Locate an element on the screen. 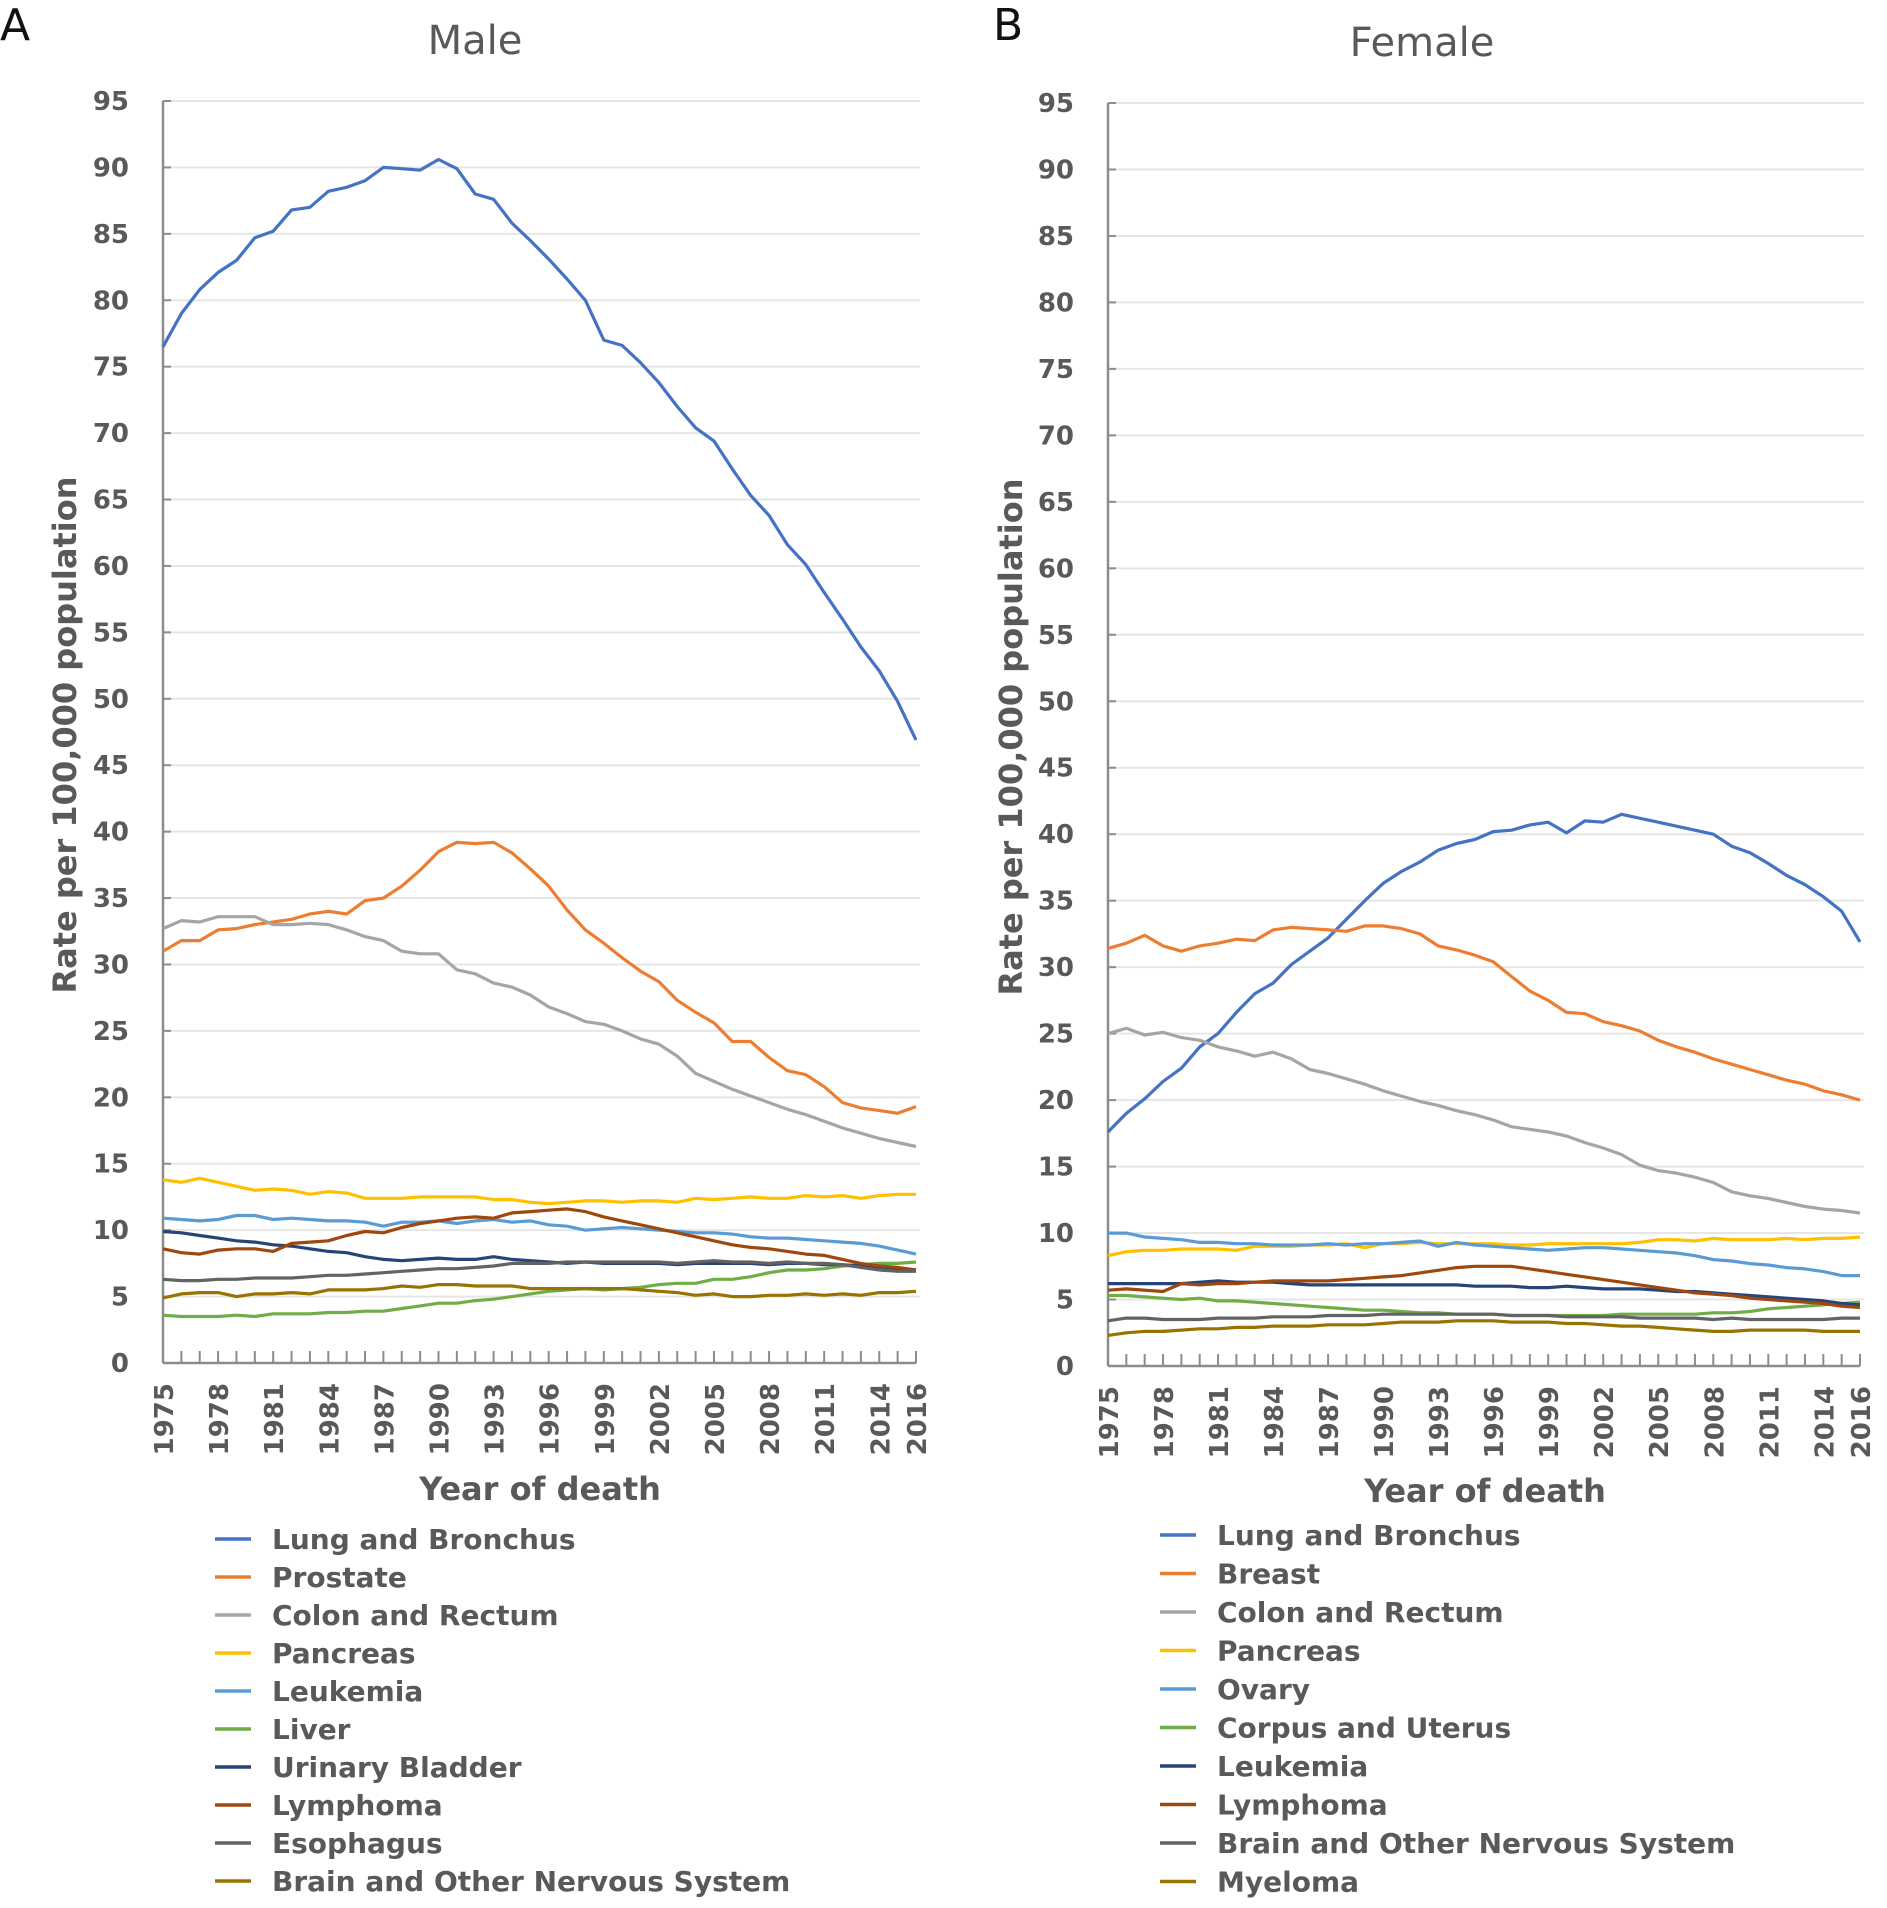  legend-item: Esophagus is located at coordinates (329, 1843).